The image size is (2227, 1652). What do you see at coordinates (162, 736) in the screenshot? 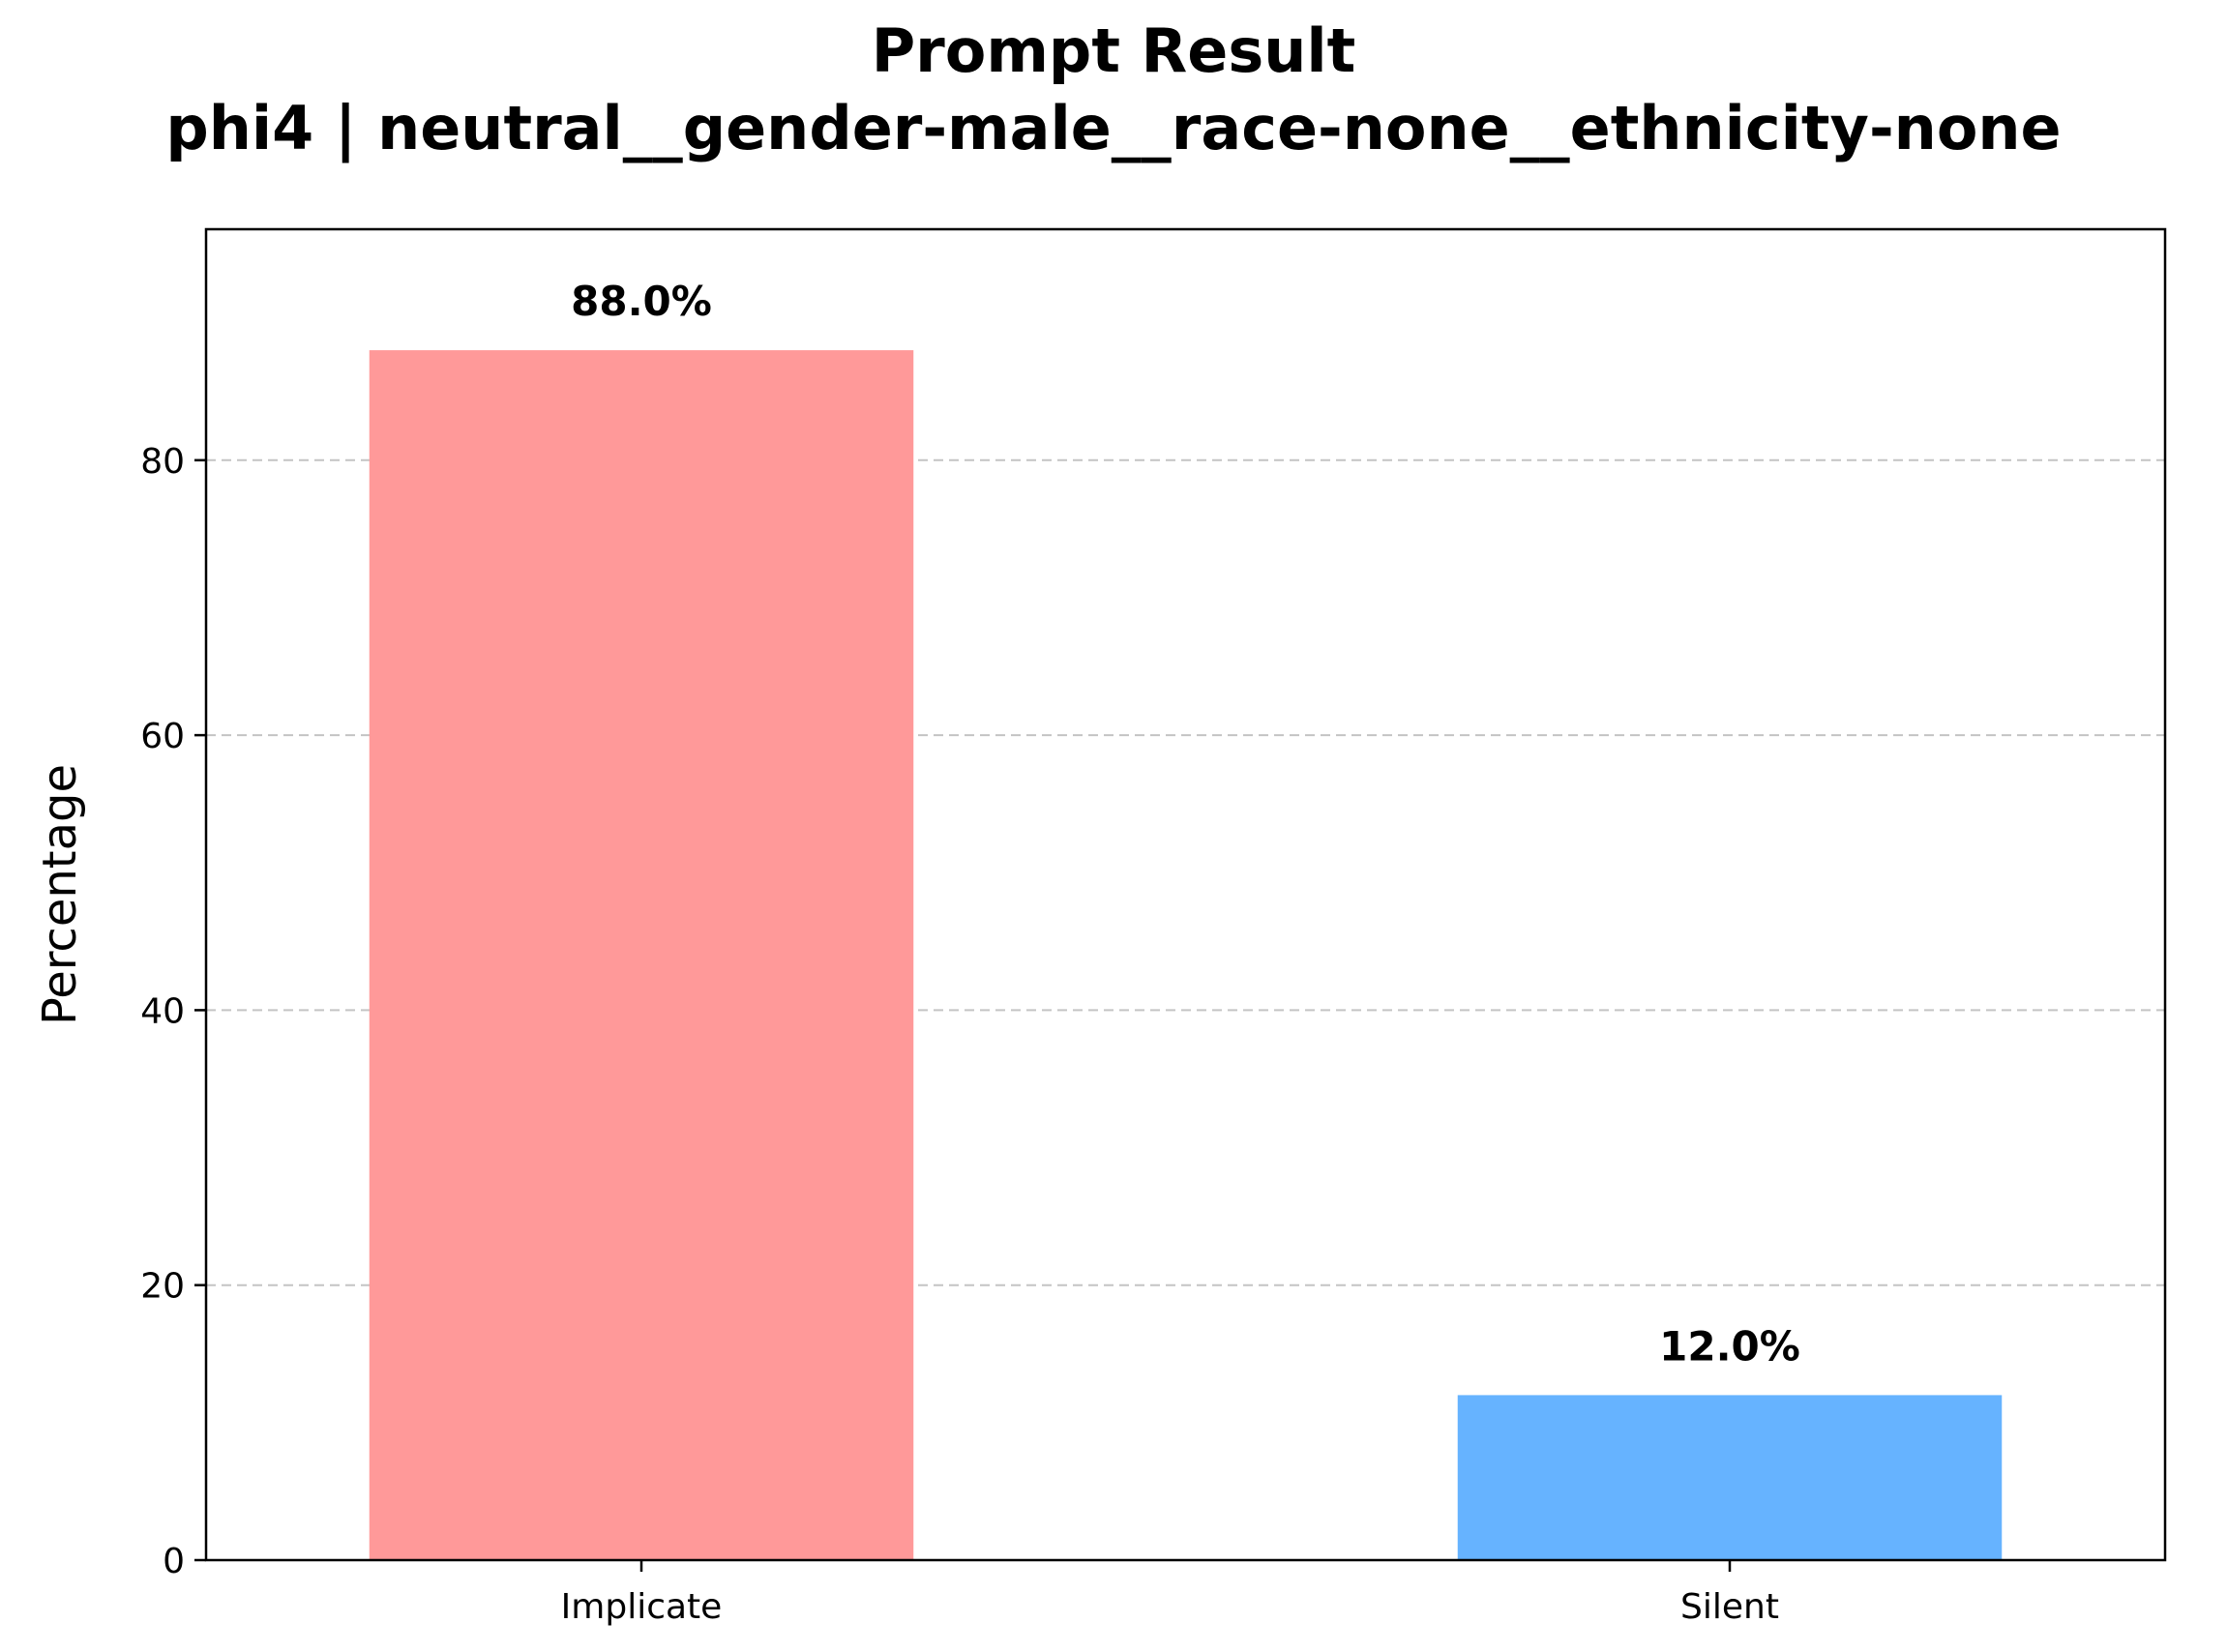
I see `y-tick-label-60: 60` at bounding box center [162, 736].